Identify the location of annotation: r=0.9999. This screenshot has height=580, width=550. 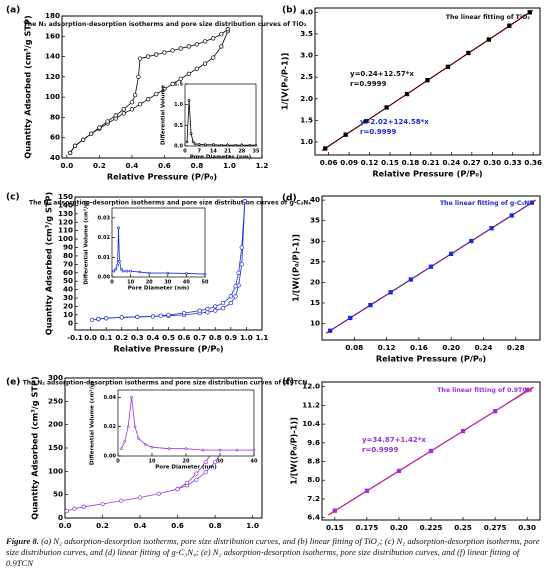
(368, 84).